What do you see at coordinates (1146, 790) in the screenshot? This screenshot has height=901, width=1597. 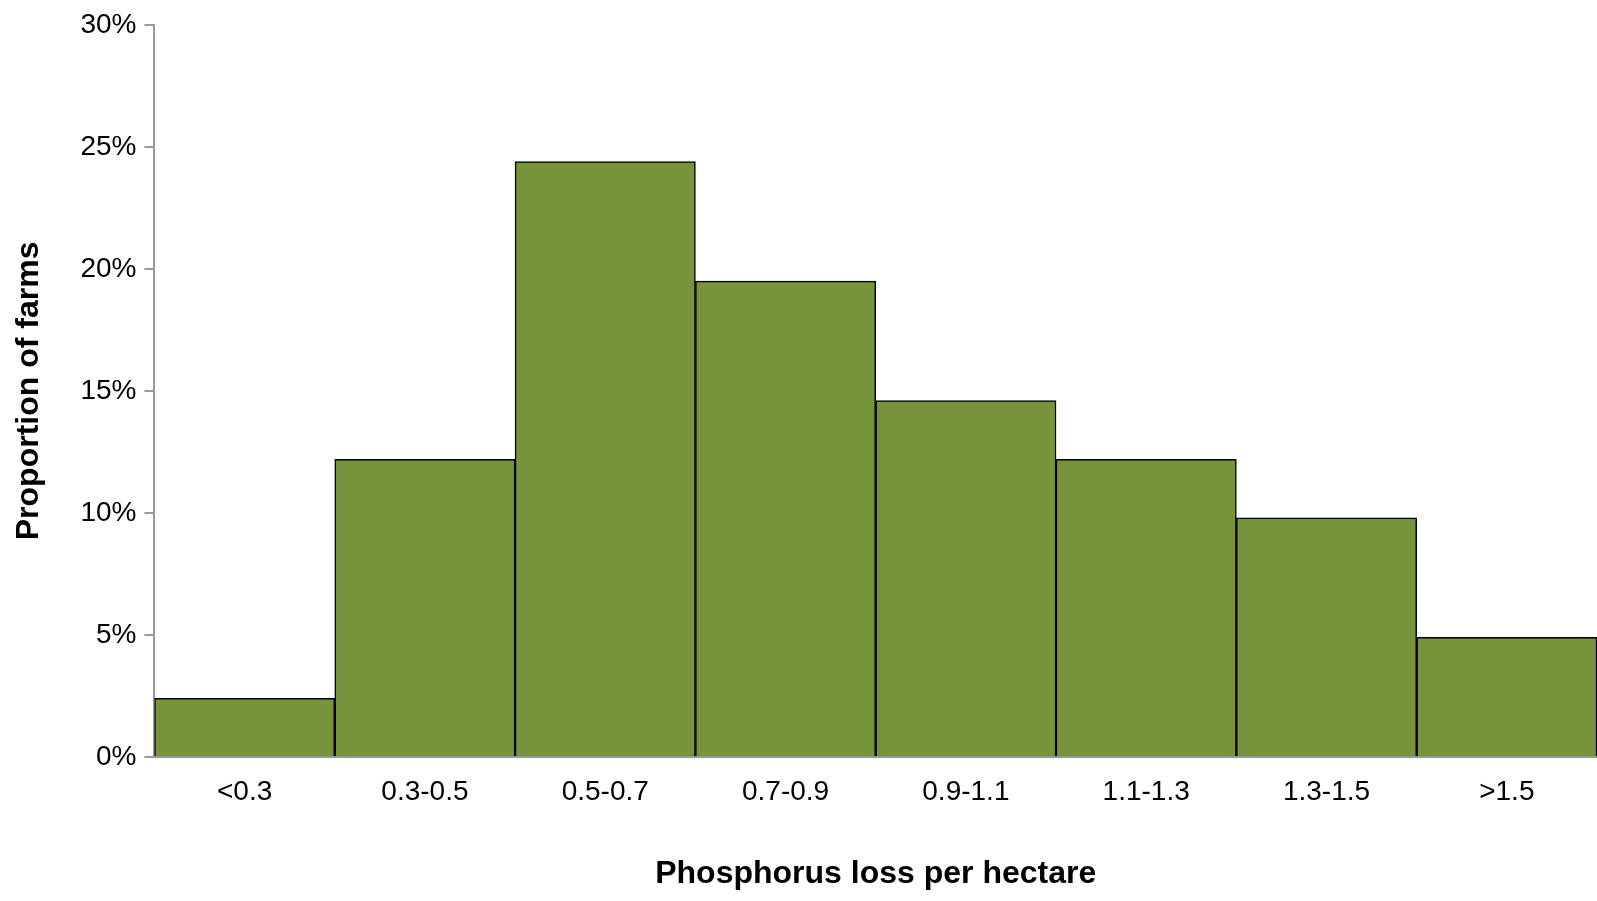 I see `x-tick-label: 1.1-1.3` at bounding box center [1146, 790].